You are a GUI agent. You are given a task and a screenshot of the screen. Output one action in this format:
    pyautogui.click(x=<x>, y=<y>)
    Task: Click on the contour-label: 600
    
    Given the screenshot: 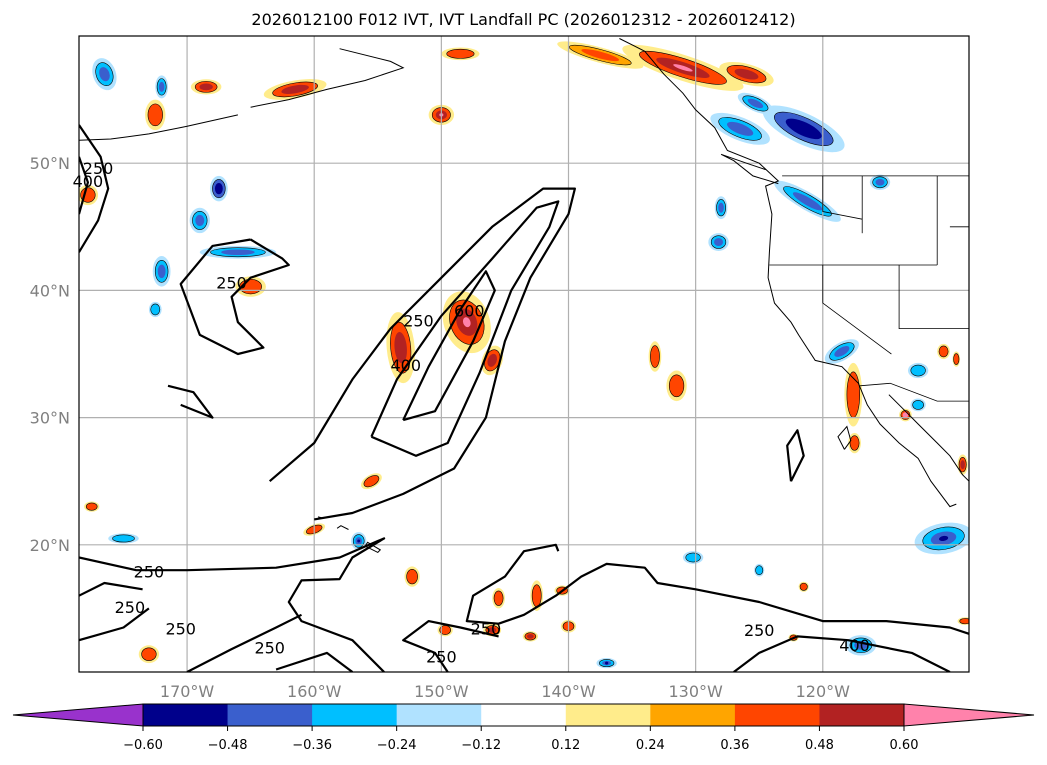 What is the action you would take?
    pyautogui.click(x=469, y=311)
    